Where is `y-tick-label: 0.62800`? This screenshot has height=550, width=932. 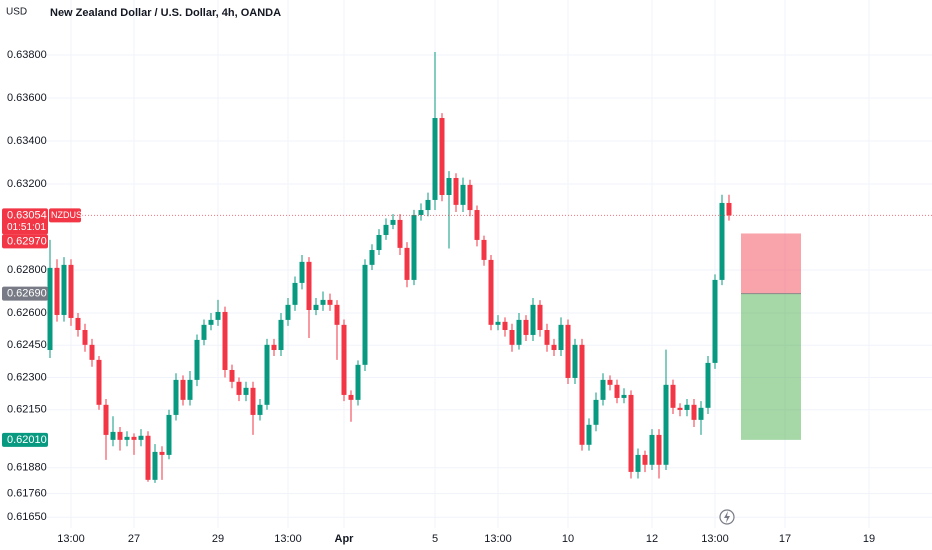 y-tick-label: 0.62800 is located at coordinates (27, 270).